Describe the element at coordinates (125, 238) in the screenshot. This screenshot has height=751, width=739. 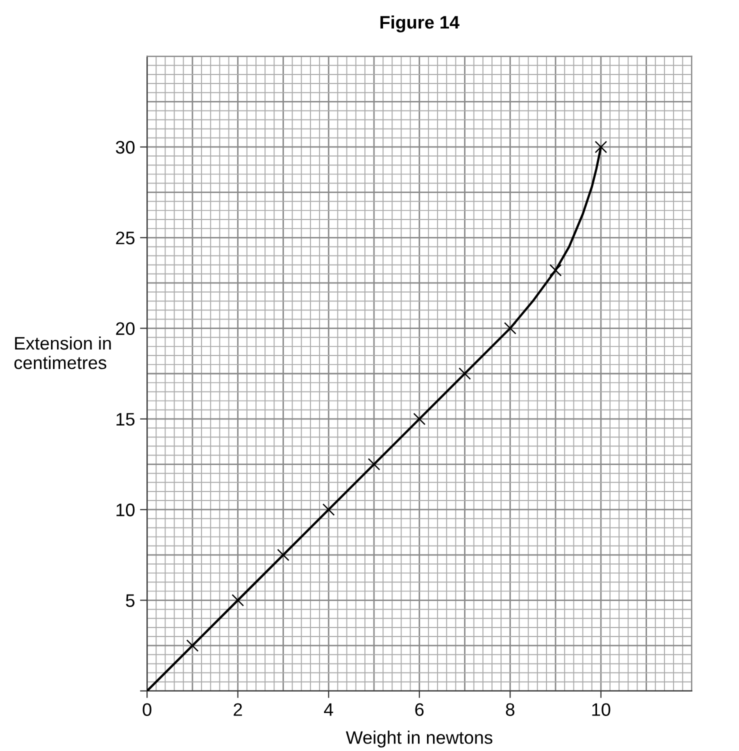
I see `y-tick-label: 25` at that location.